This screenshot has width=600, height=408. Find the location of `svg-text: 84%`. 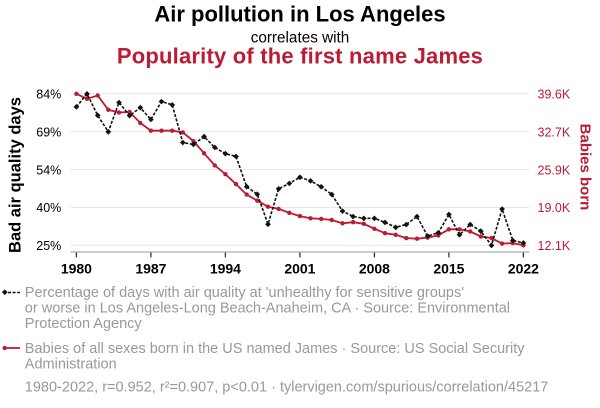

svg-text: 84% is located at coordinates (48, 95).